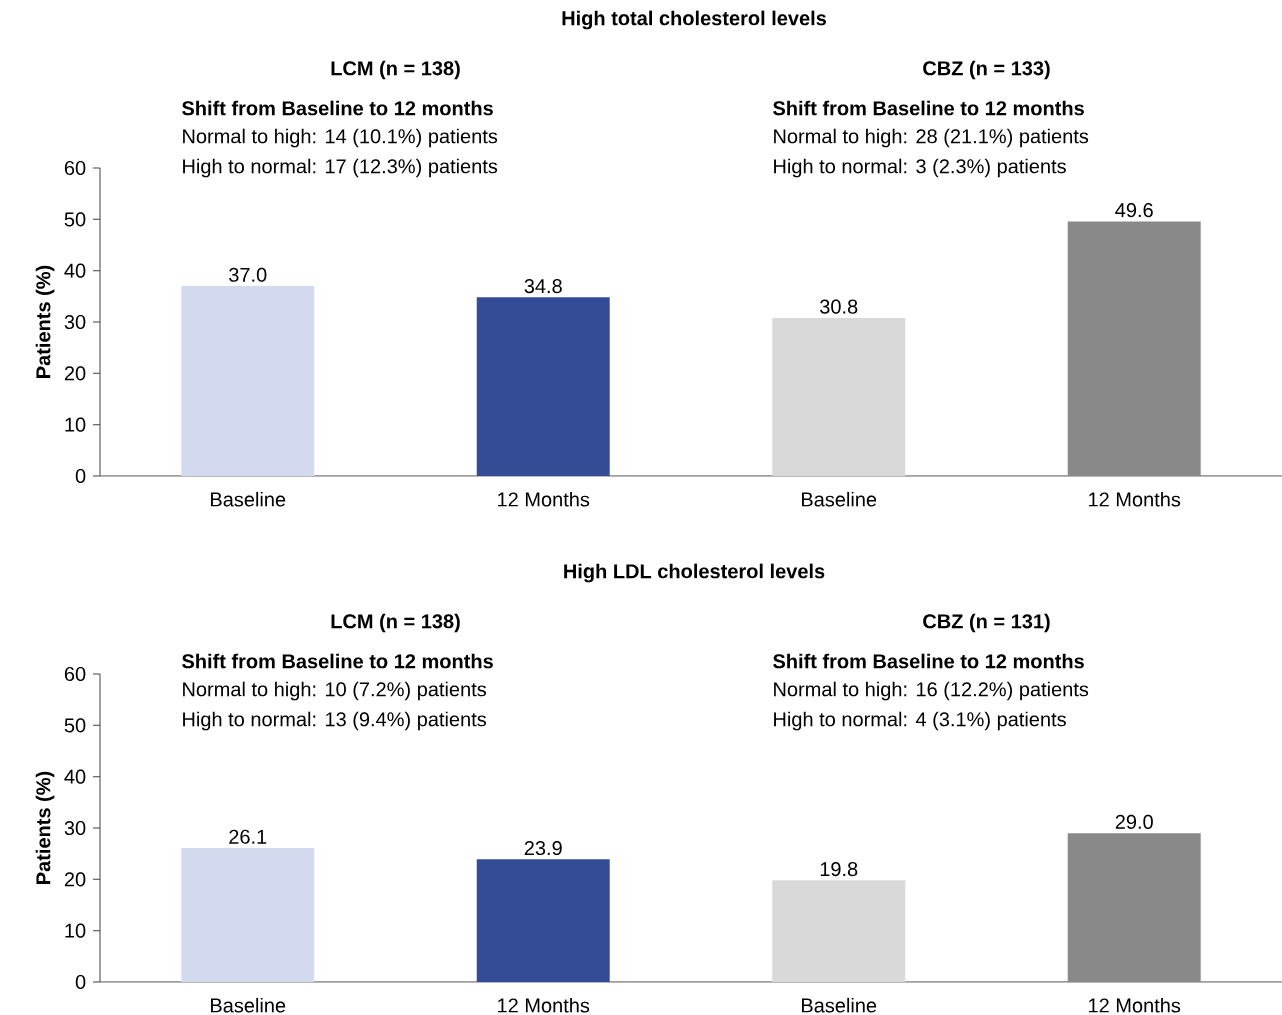 This screenshot has width=1282, height=1015. I want to click on data-label: 29.0, so click(1134, 821).